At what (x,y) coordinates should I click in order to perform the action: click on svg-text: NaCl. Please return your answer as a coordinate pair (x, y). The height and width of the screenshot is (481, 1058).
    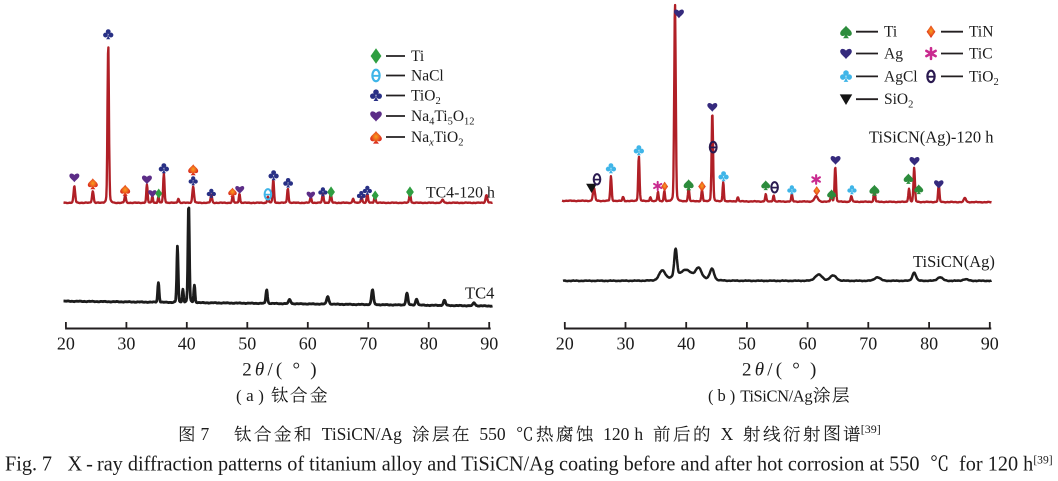
    Looking at the image, I should click on (427, 76).